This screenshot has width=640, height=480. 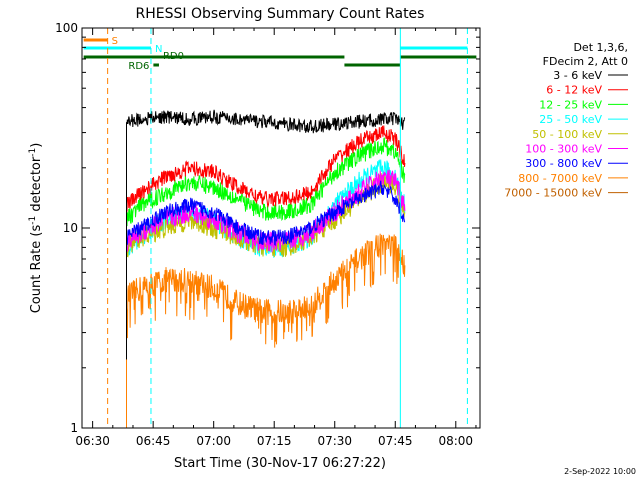 What do you see at coordinates (158, 49) in the screenshot?
I see `status-bar-label: N` at bounding box center [158, 49].